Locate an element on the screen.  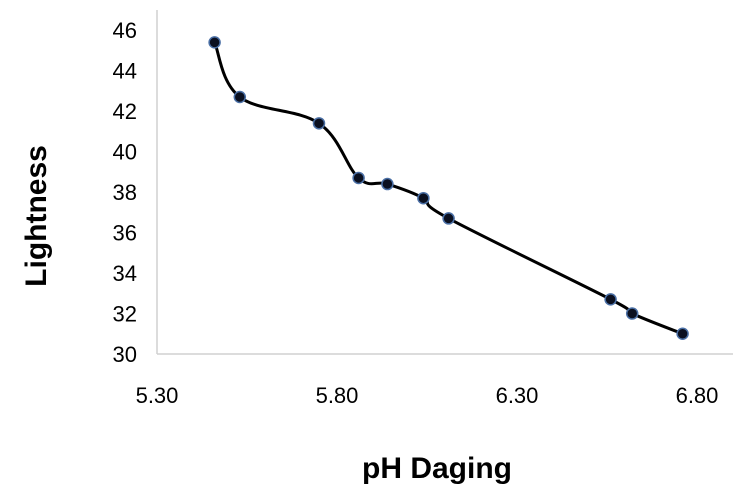
y-tick-labels: 30 32 34 36 38 40 42 44 46 is located at coordinates (125, 192).